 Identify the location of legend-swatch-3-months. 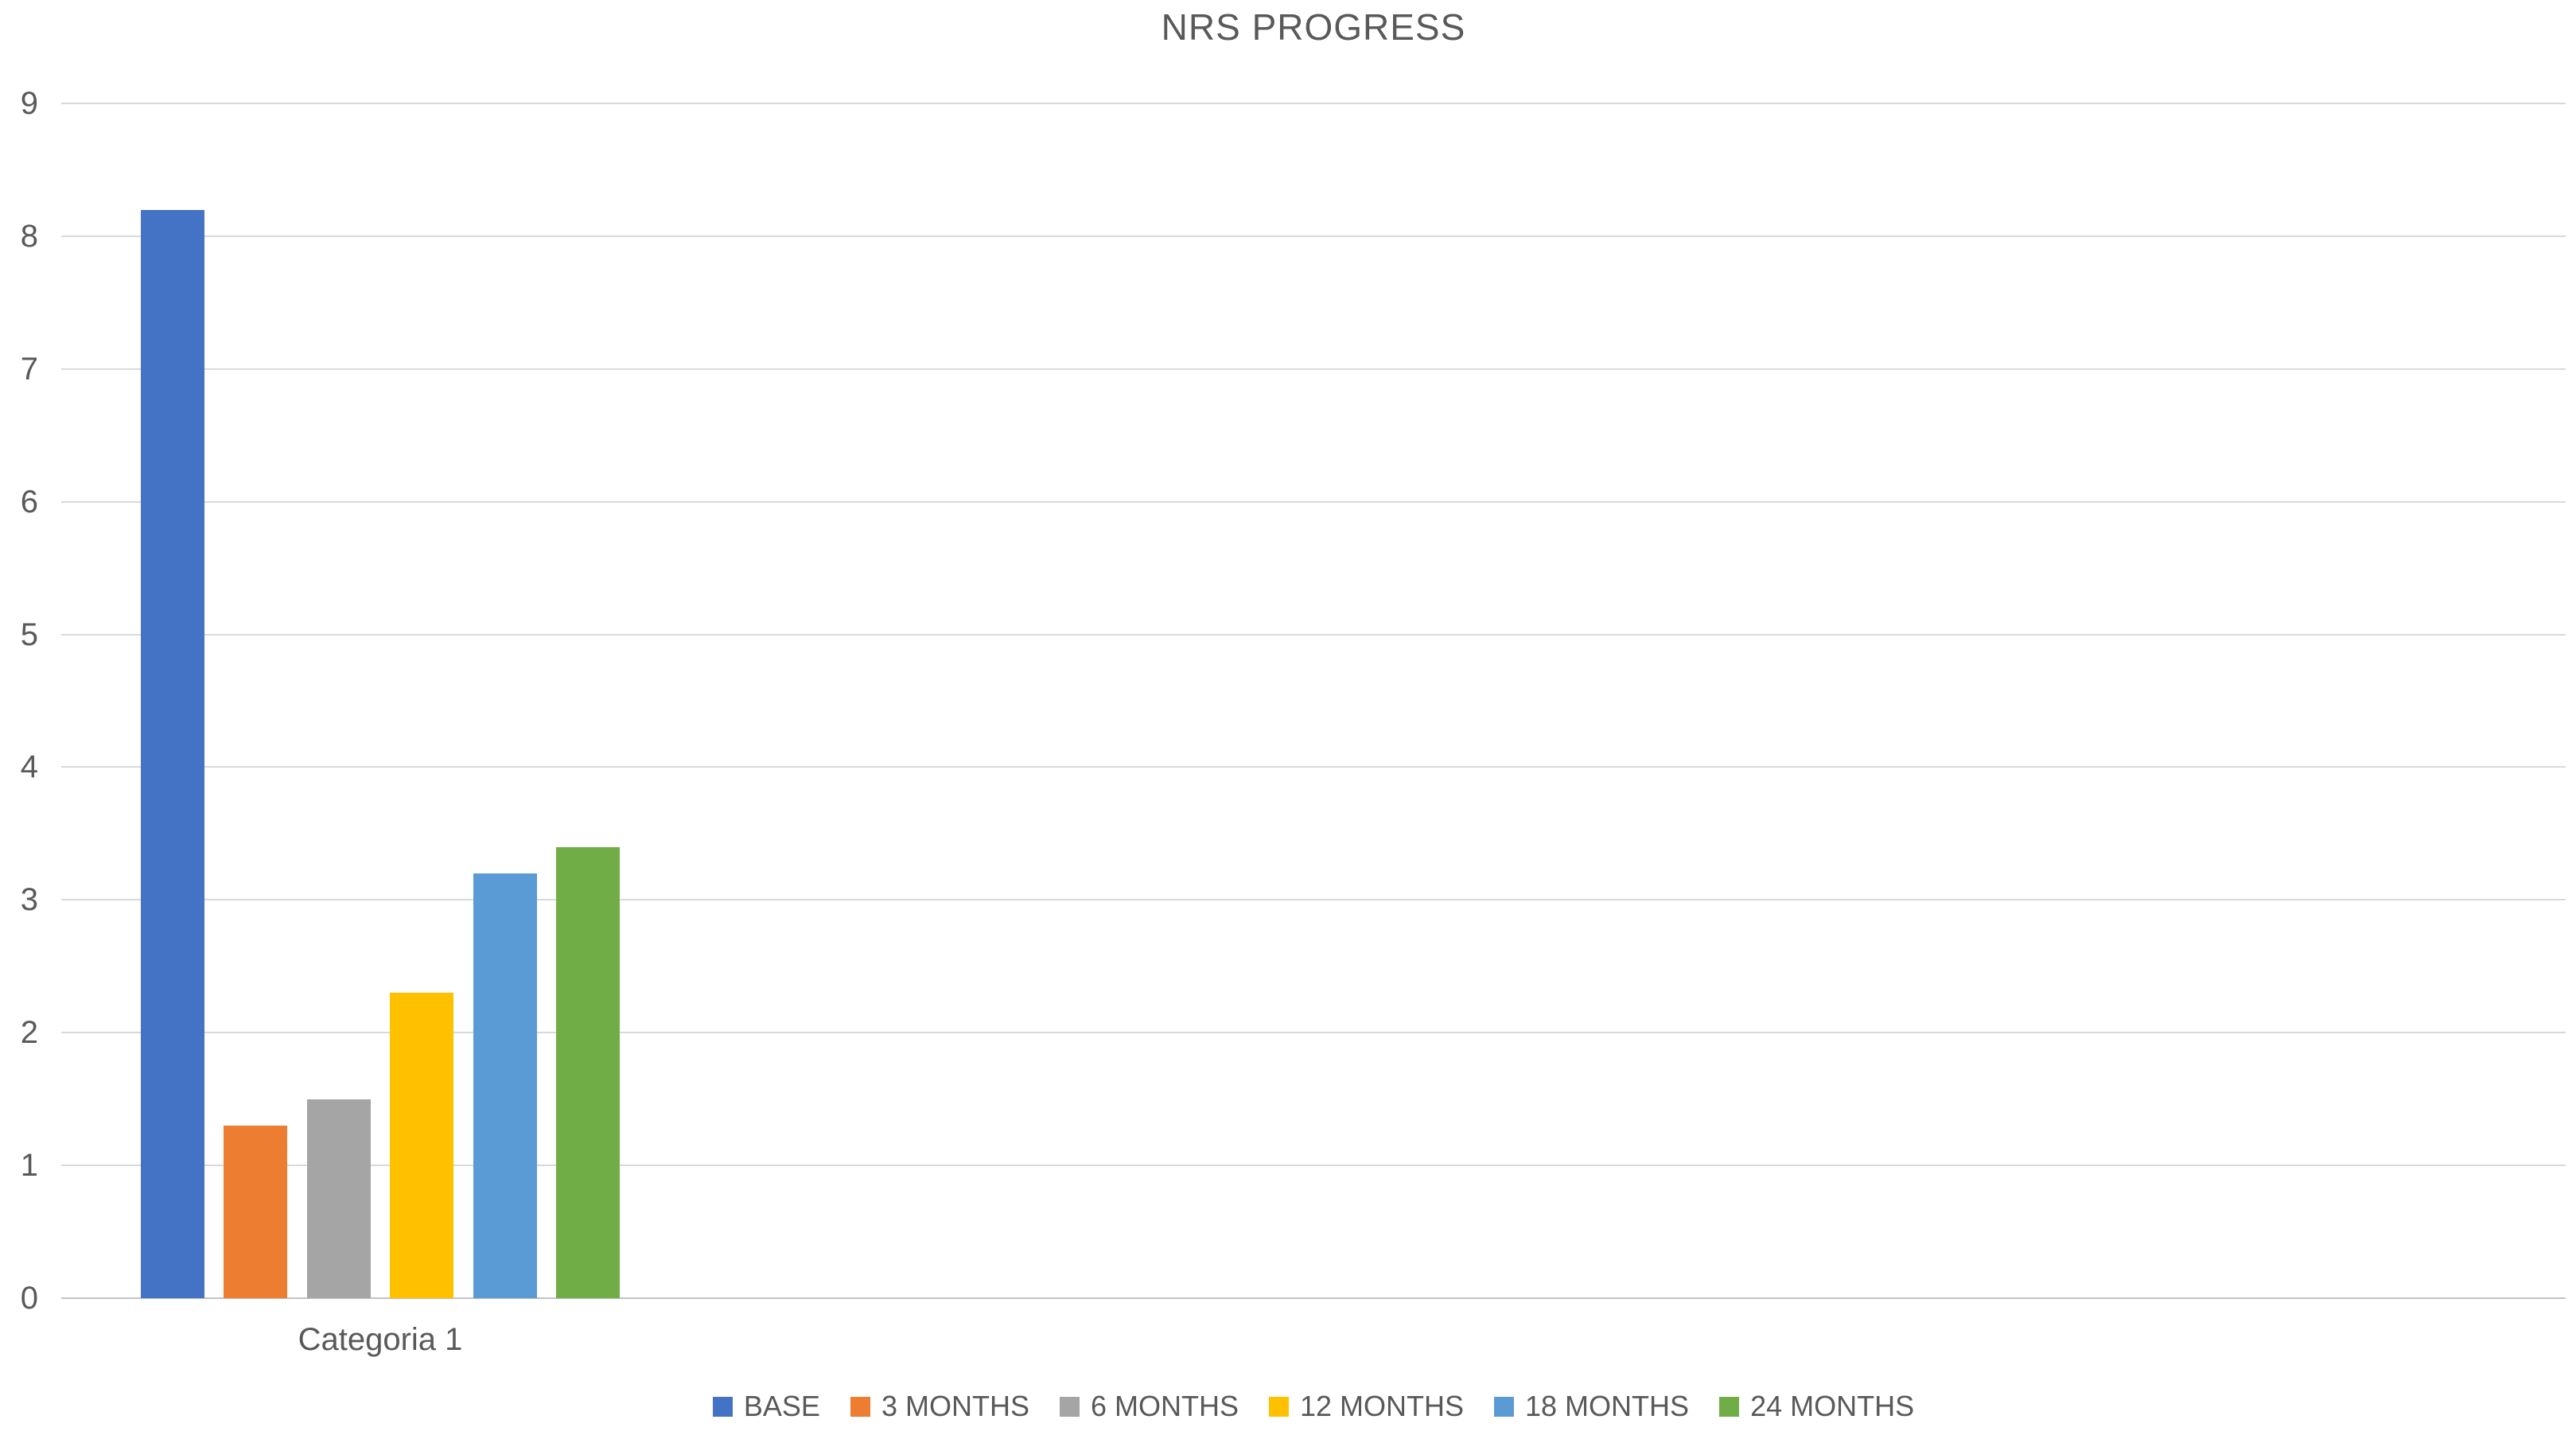
(860, 1406).